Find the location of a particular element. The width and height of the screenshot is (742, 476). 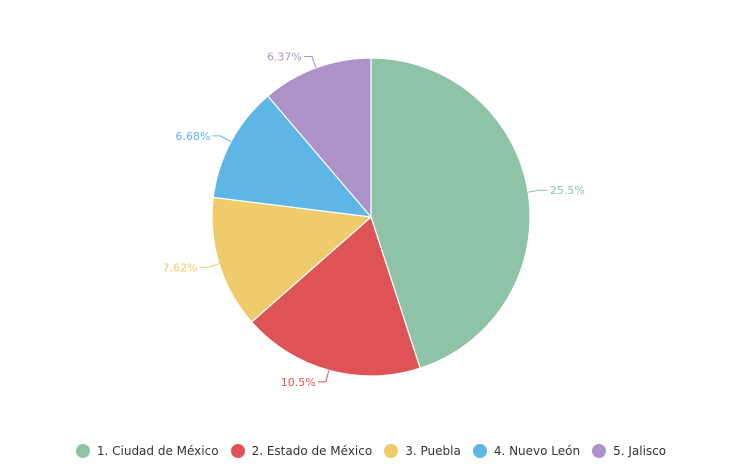

leader-line-jalisco is located at coordinates (310, 62).